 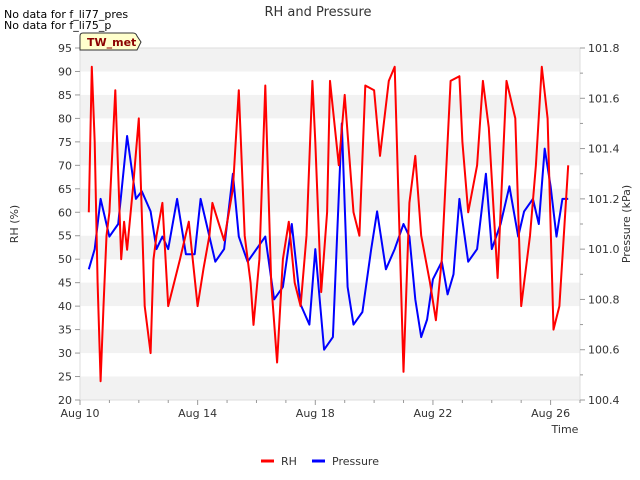 What do you see at coordinates (317, 12) in the screenshot?
I see `chart-title: RH and Pressure` at bounding box center [317, 12].